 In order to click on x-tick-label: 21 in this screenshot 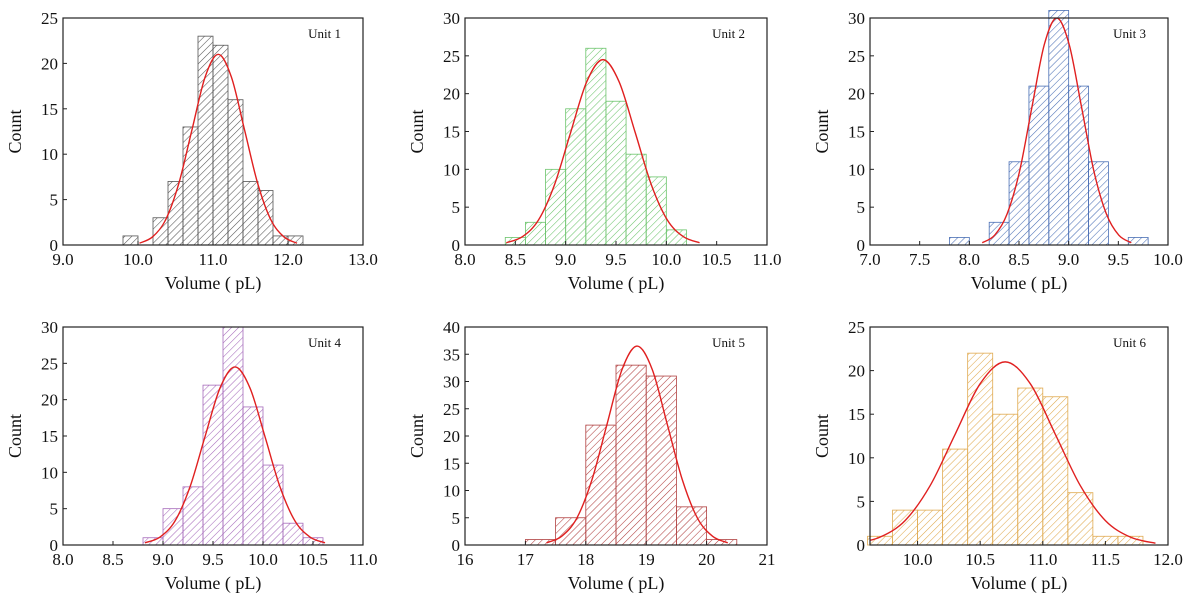, I will do `click(767, 559)`.